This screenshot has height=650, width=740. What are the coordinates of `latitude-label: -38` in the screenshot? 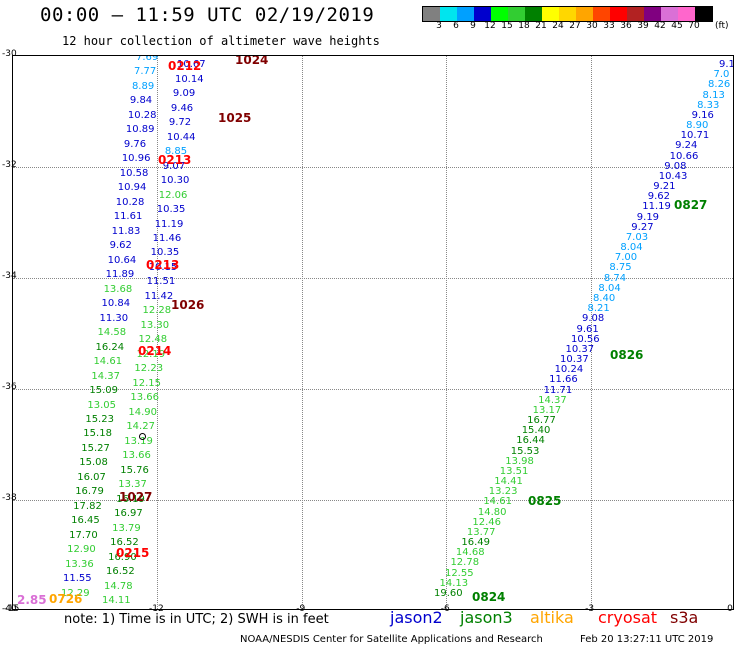 It's located at (9, 498).